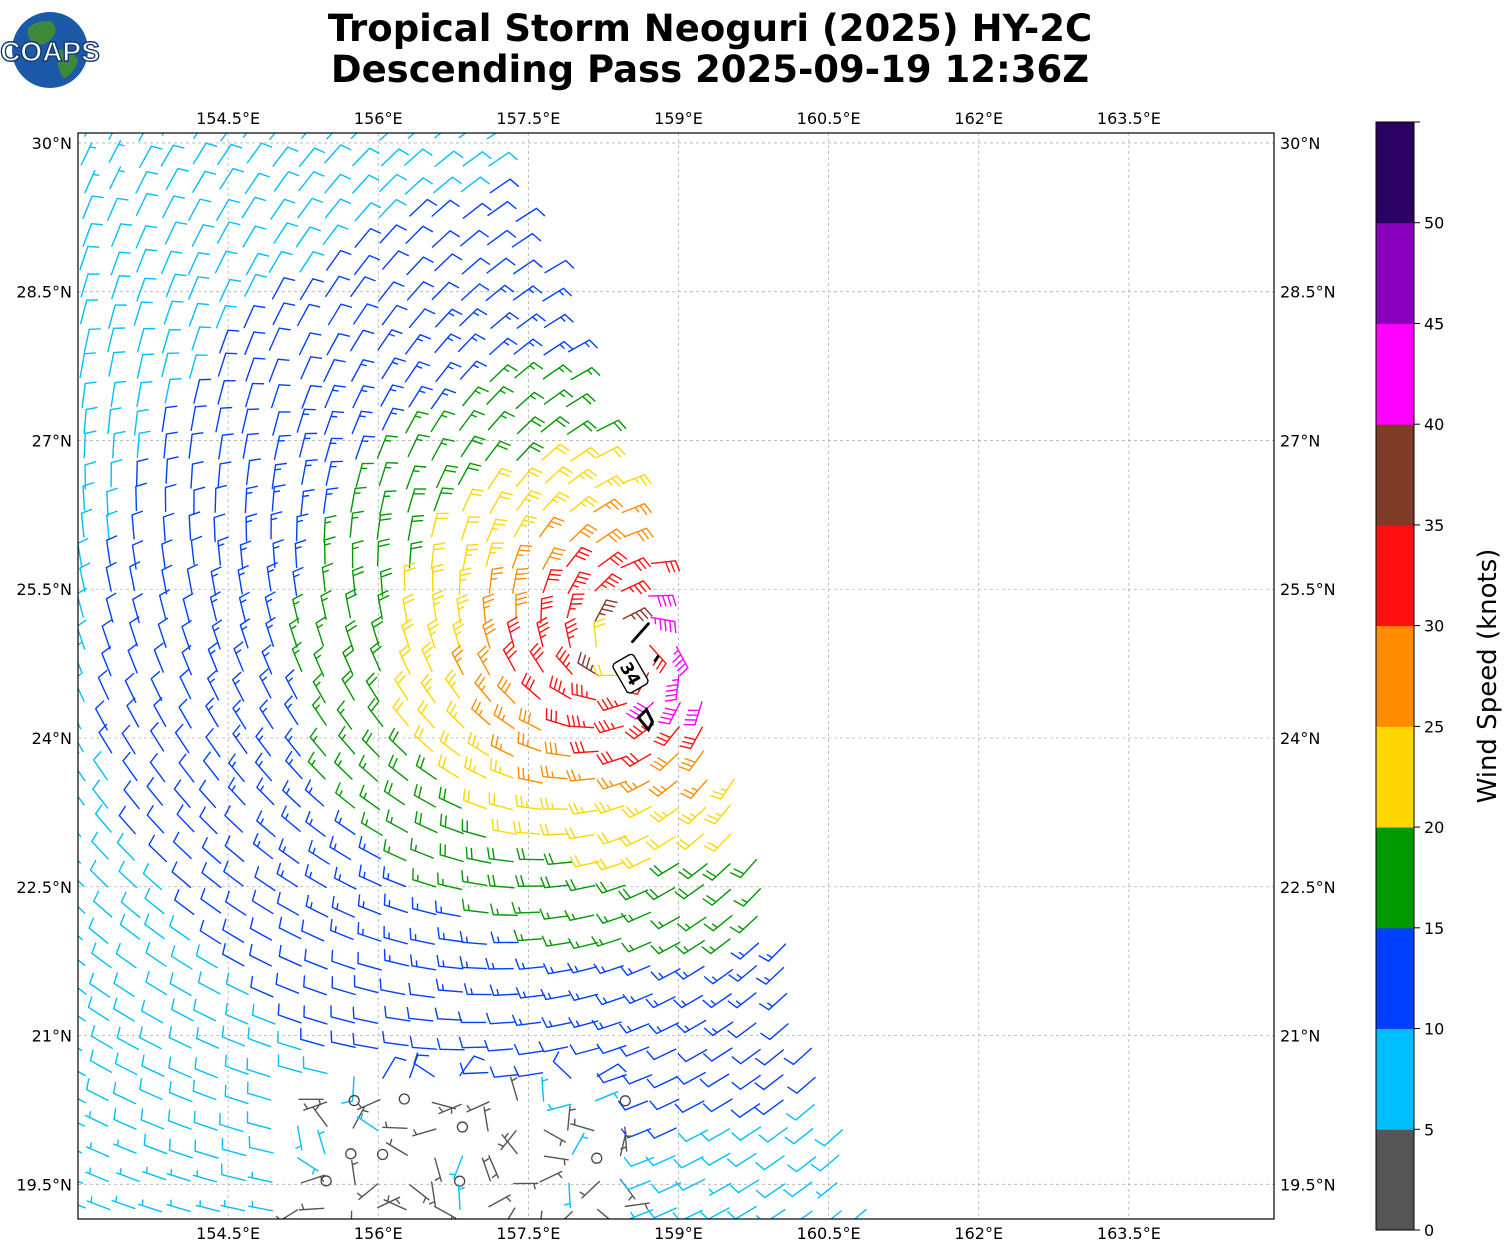  What do you see at coordinates (656, 658) in the screenshot?
I see `storm-track-line` at bounding box center [656, 658].